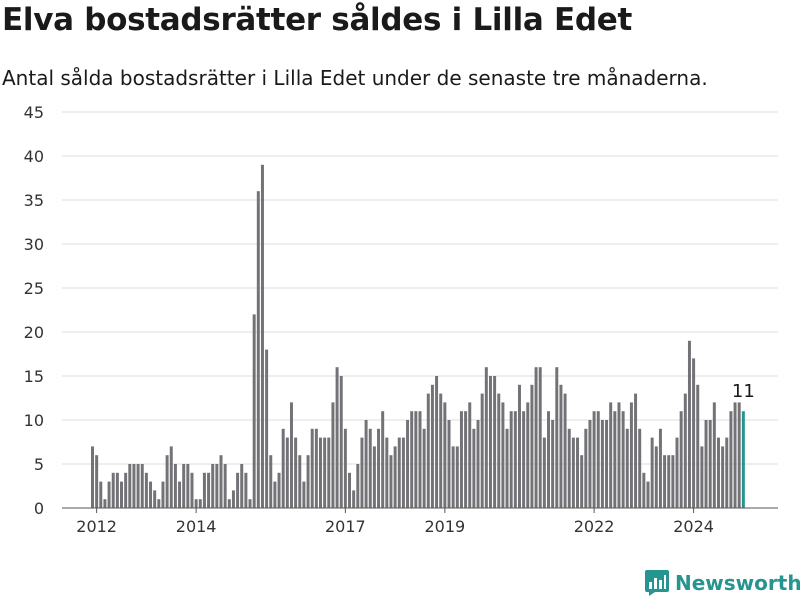 The image size is (800, 600). Describe the element at coordinates (317, 20) in the screenshot. I see `page-title: Elva bostadsrätter såldes i Lilla Edet` at that location.